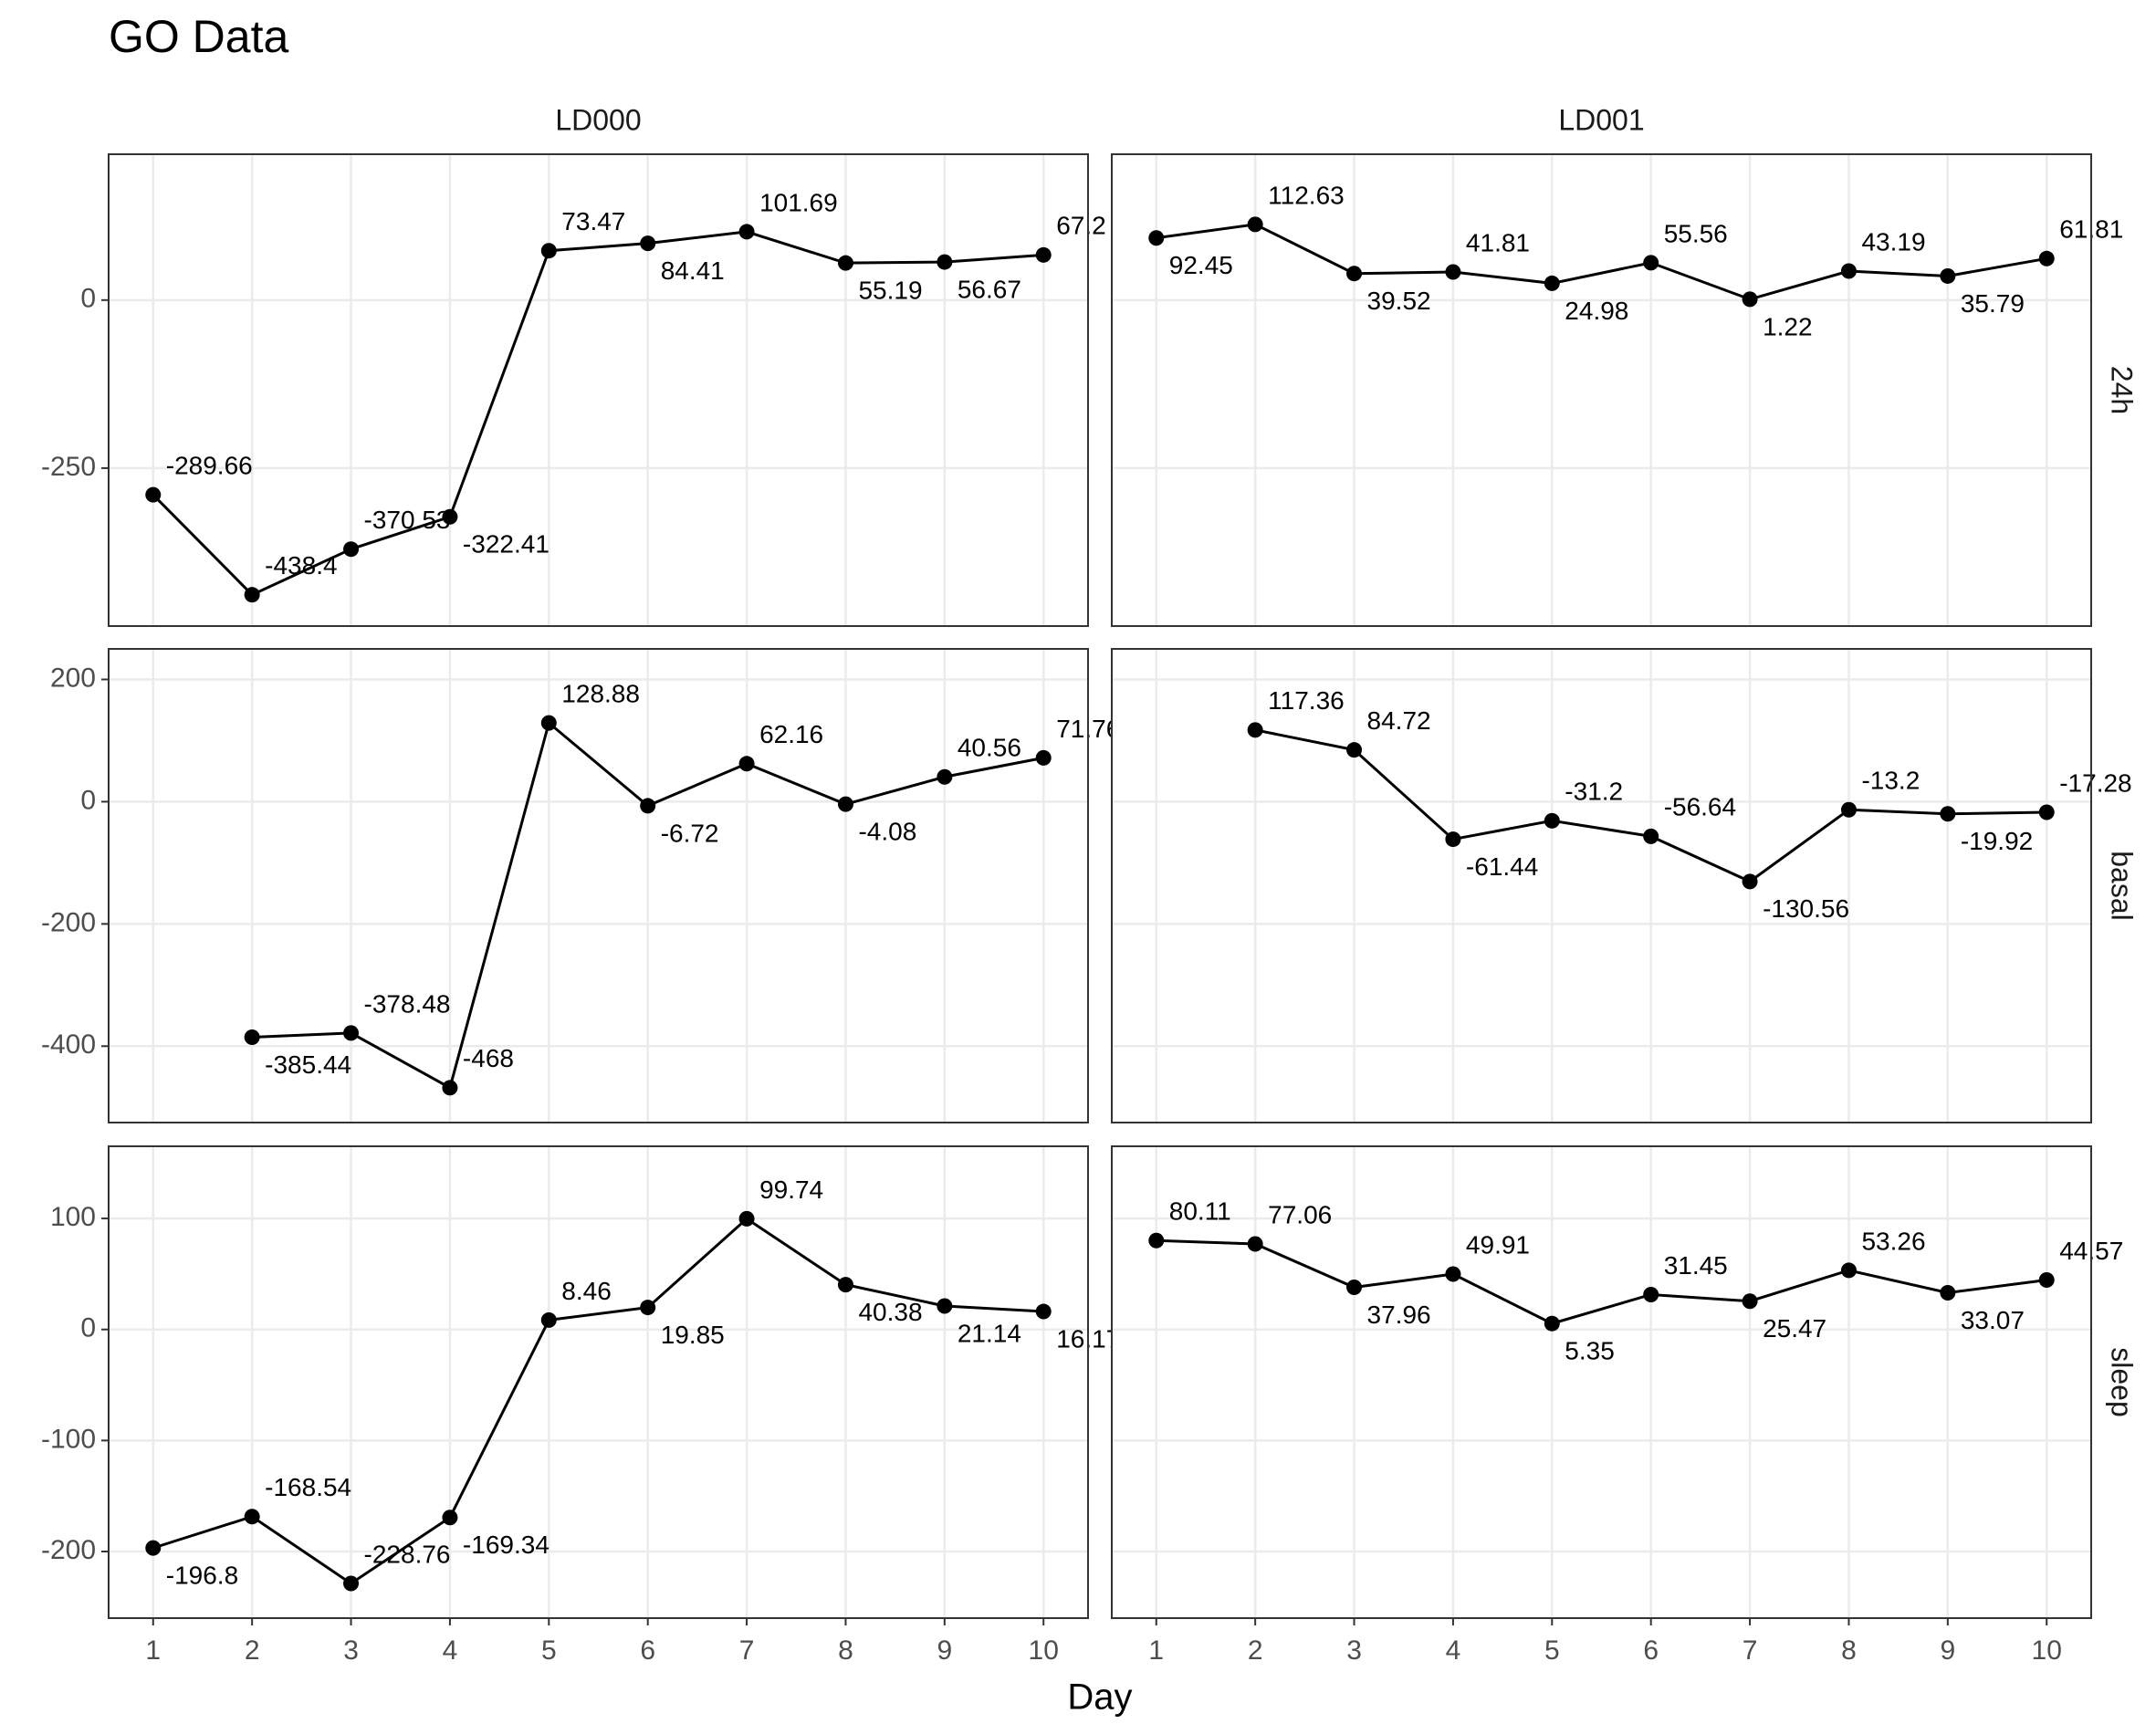 The width and height of the screenshot is (2156, 1724). What do you see at coordinates (301, 565) in the screenshot?
I see `data-label: -438.4` at bounding box center [301, 565].